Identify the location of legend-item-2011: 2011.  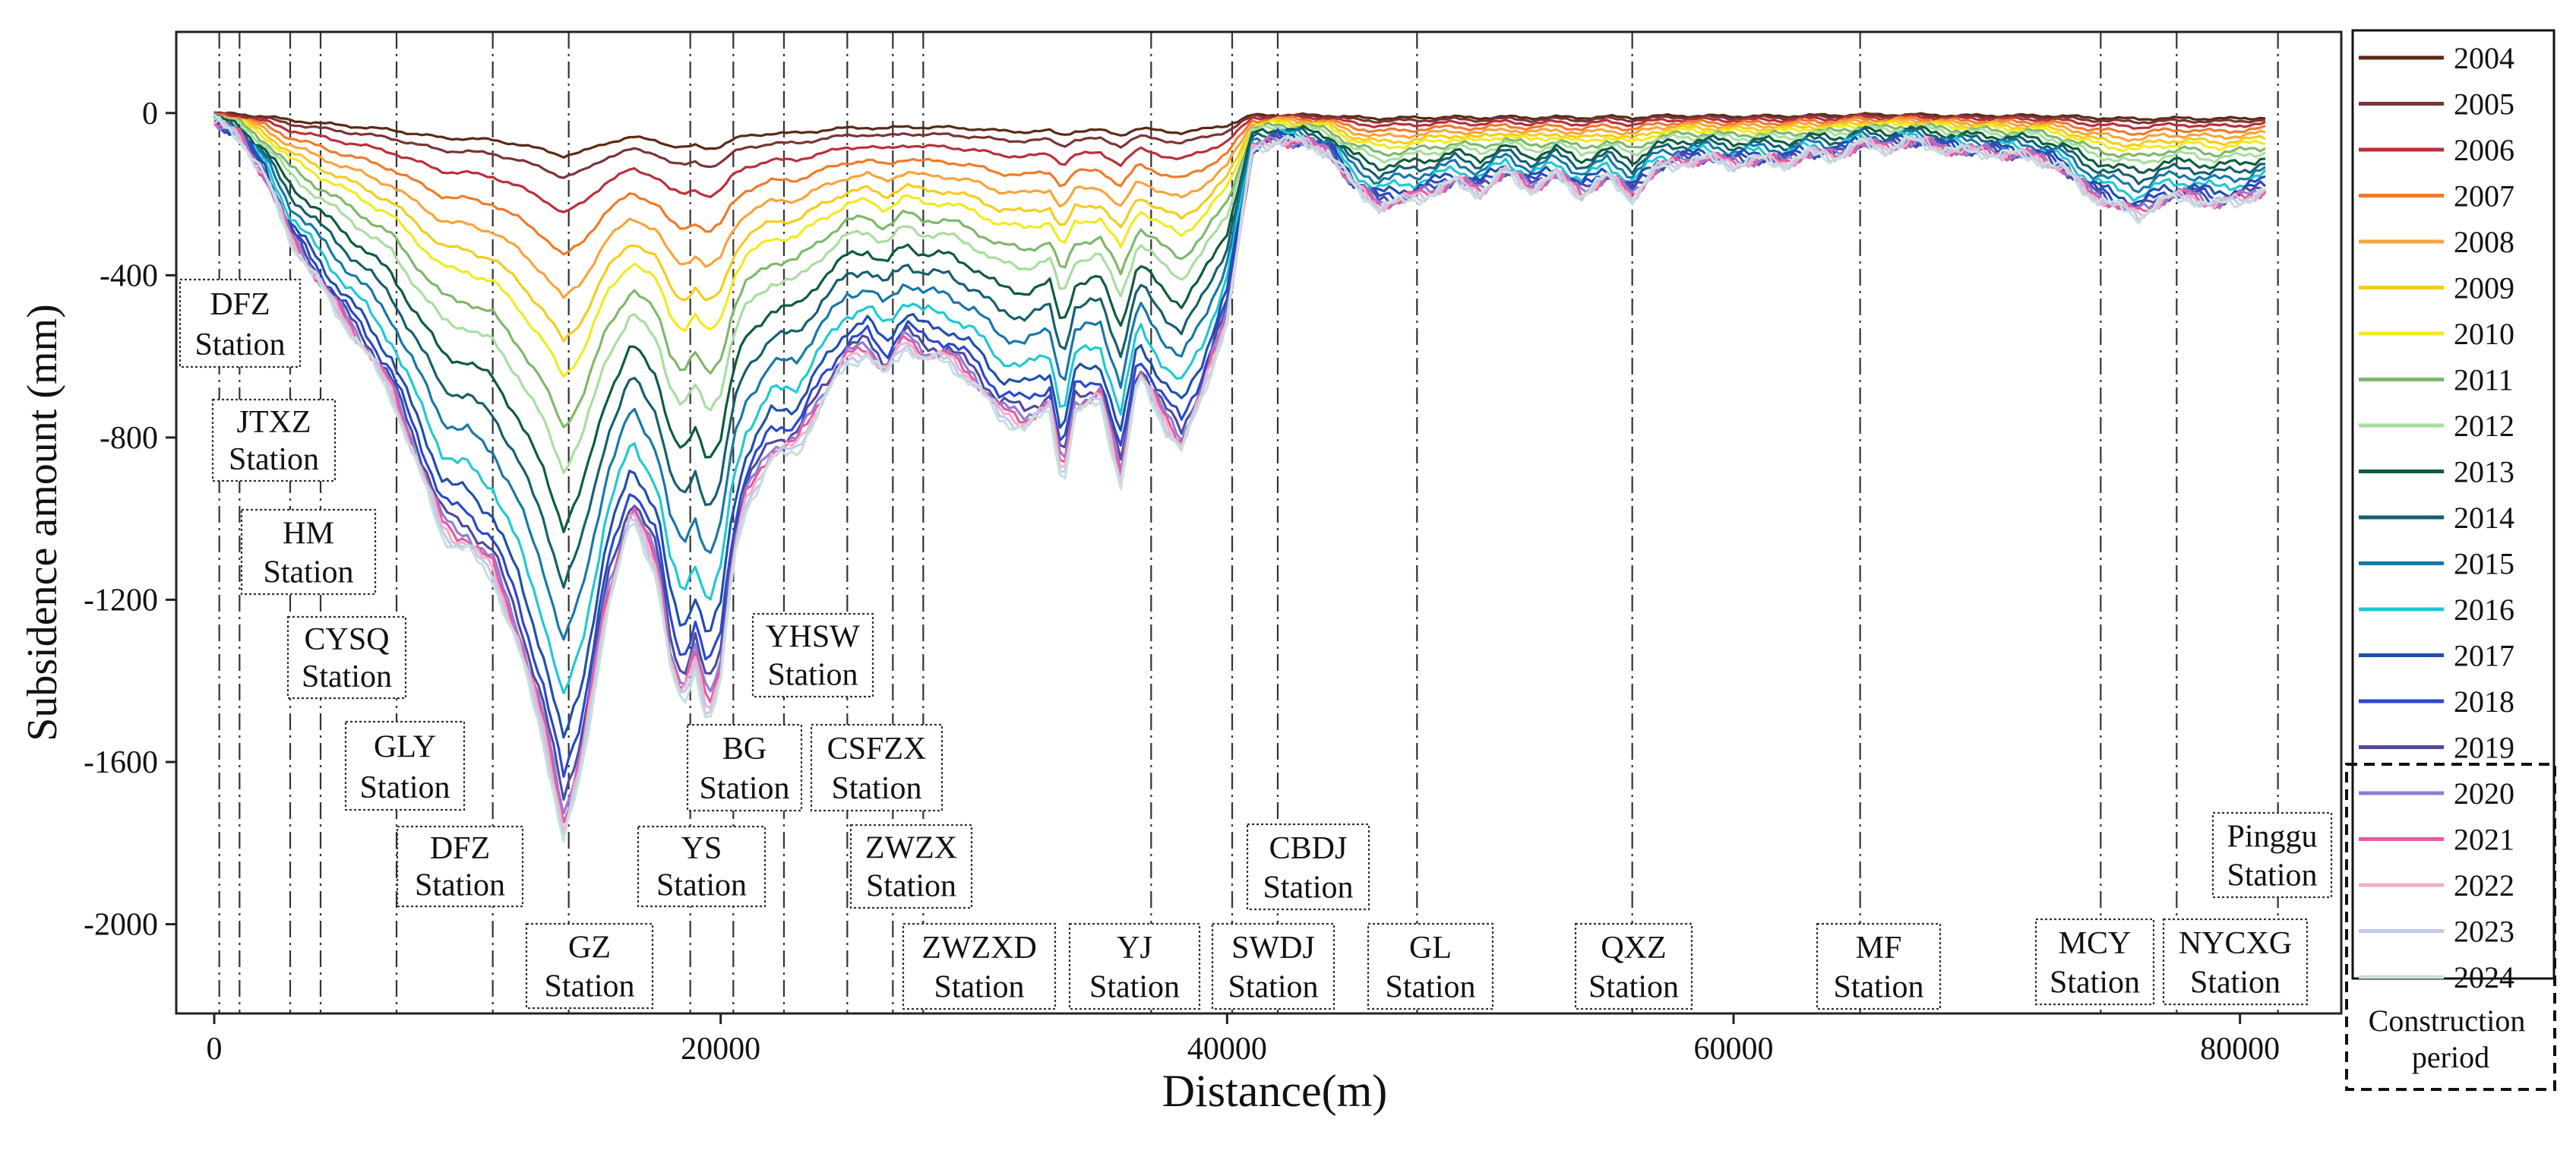
(2436, 380).